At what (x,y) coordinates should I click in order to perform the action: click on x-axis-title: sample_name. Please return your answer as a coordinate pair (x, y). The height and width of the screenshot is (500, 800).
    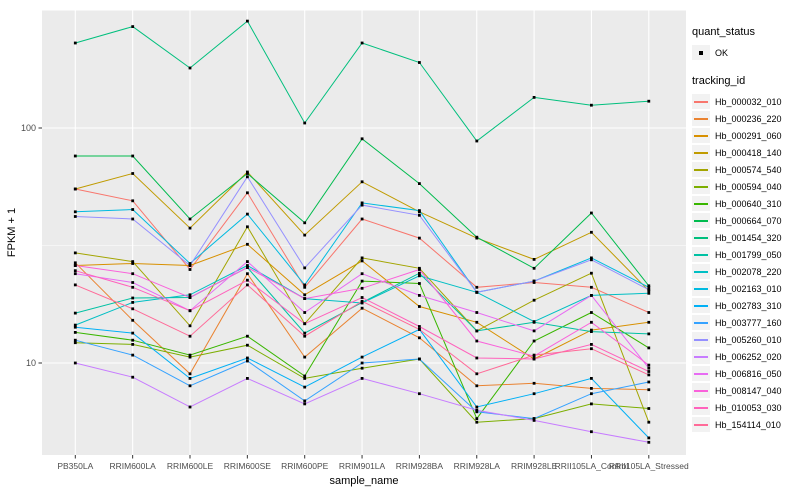
    Looking at the image, I should click on (364, 481).